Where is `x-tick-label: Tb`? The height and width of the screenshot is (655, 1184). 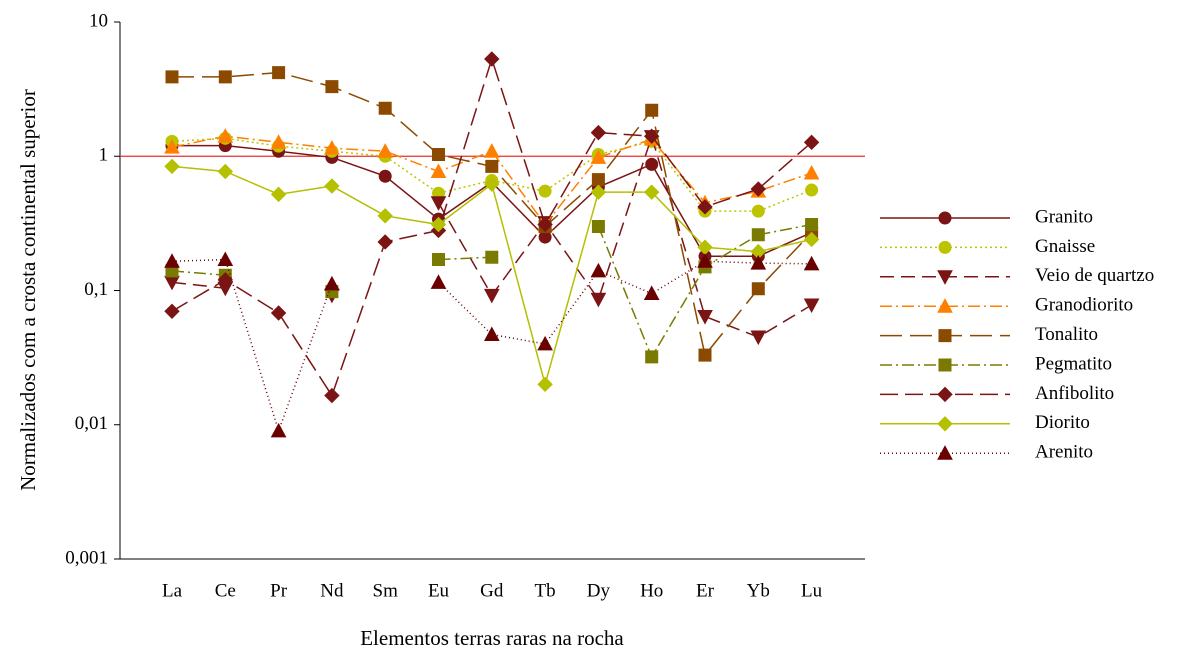 x-tick-label: Tb is located at coordinates (545, 590).